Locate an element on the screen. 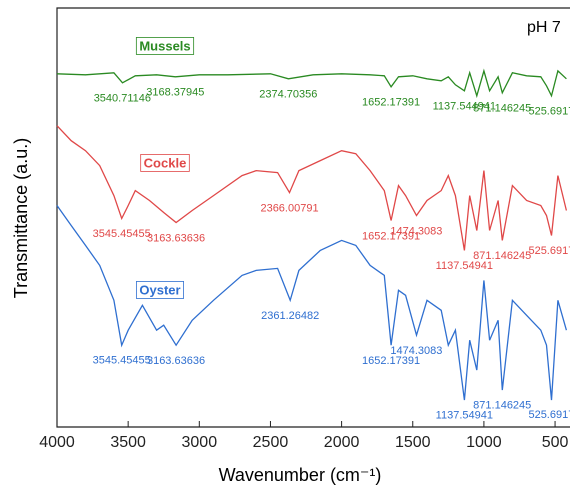 The width and height of the screenshot is (570, 488). x-tick-label: 3500 is located at coordinates (128, 442).